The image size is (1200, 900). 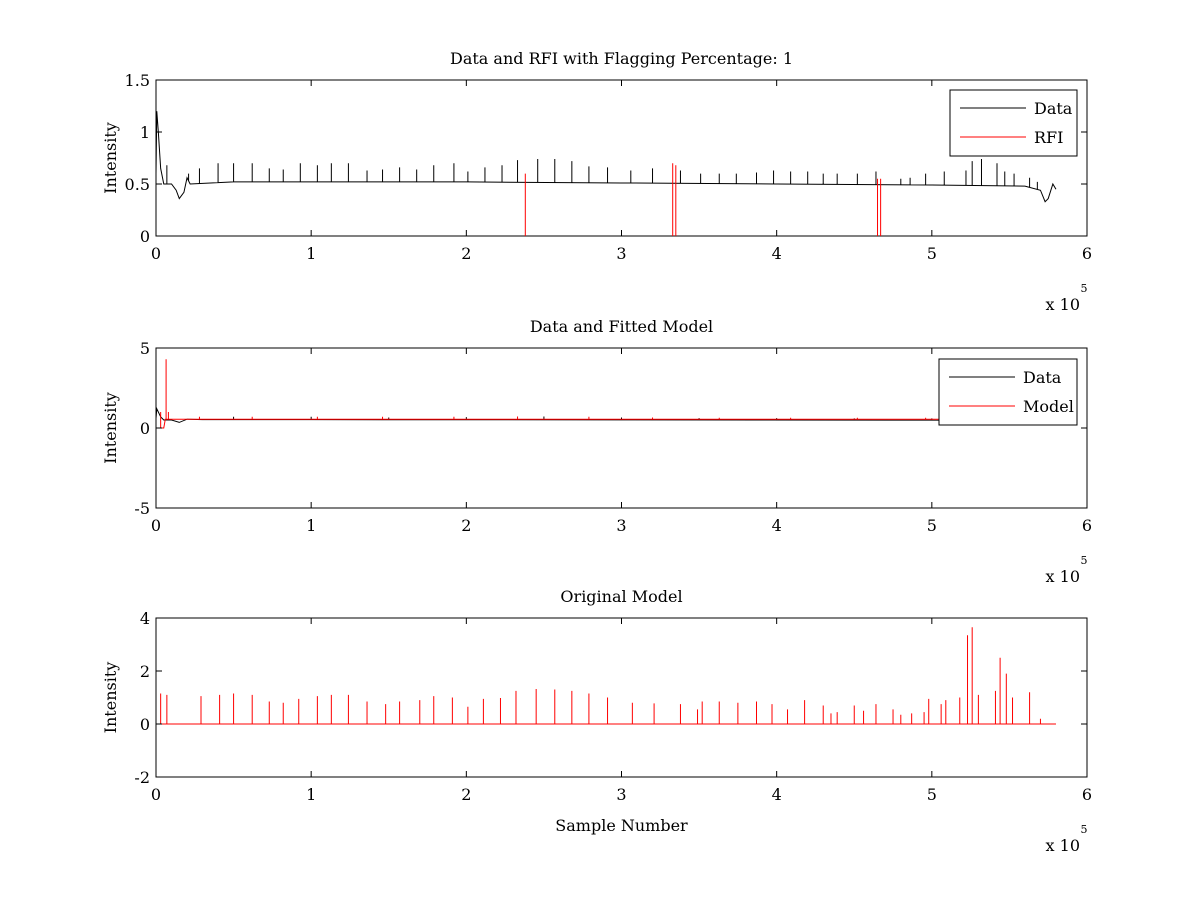 What do you see at coordinates (621, 326) in the screenshot?
I see `chart-title: Data and Fitted Model` at bounding box center [621, 326].